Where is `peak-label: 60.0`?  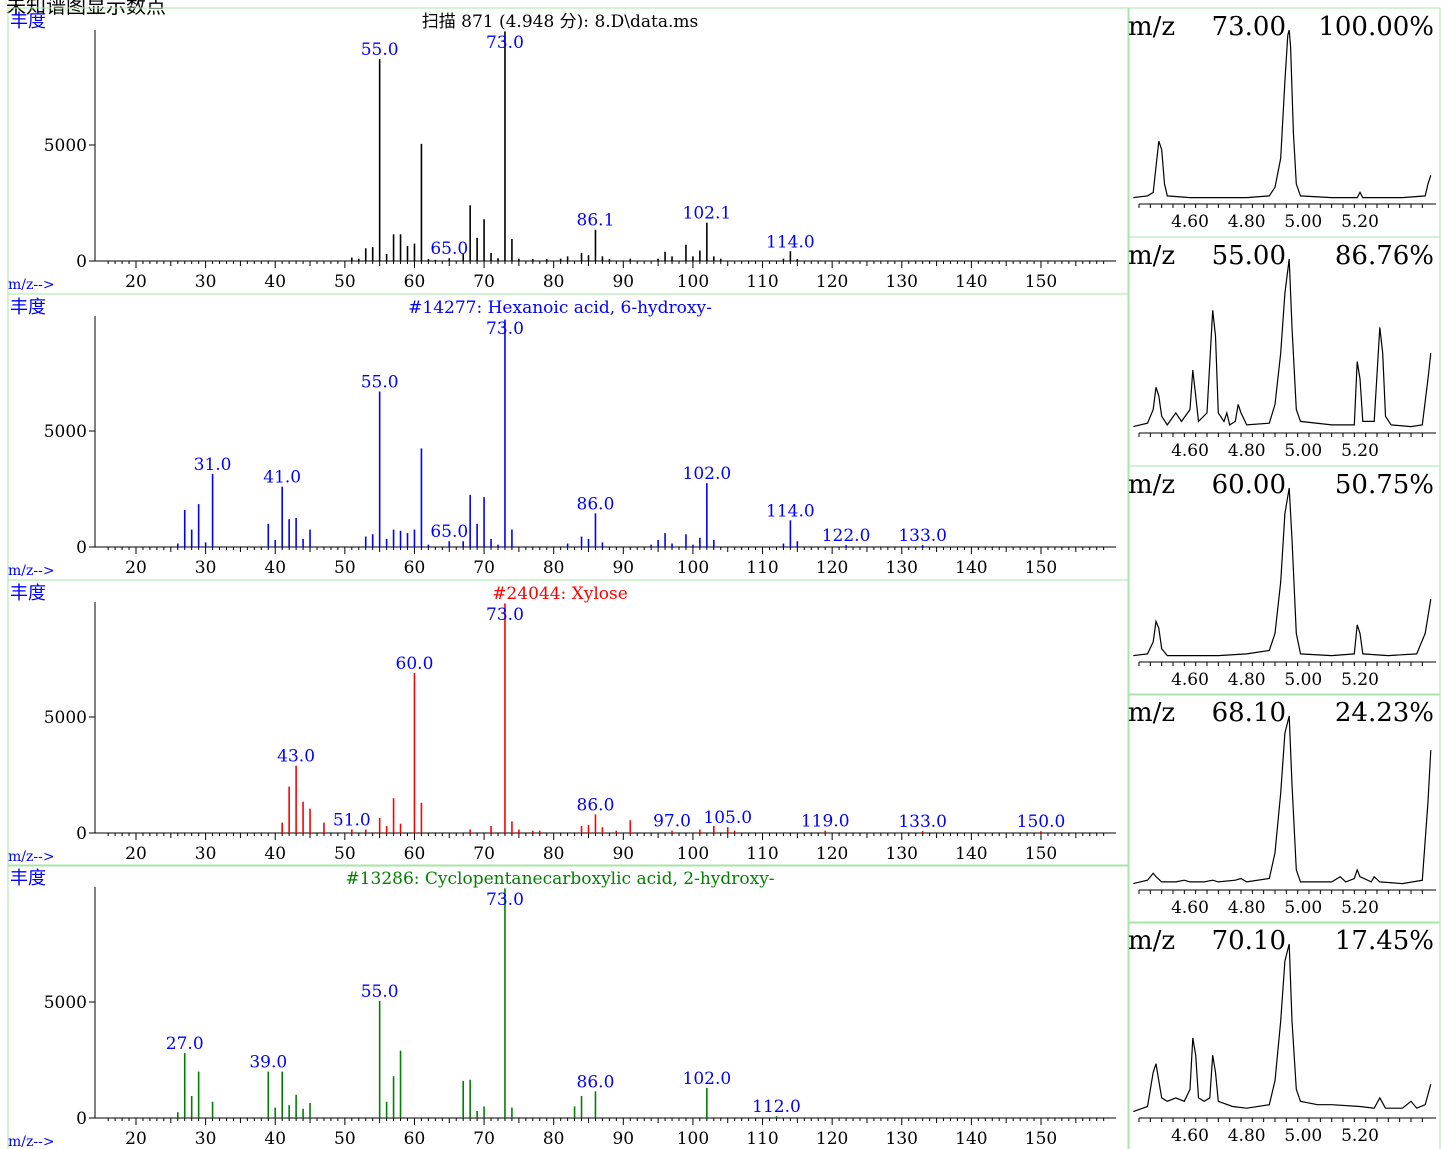 peak-label: 60.0 is located at coordinates (415, 664).